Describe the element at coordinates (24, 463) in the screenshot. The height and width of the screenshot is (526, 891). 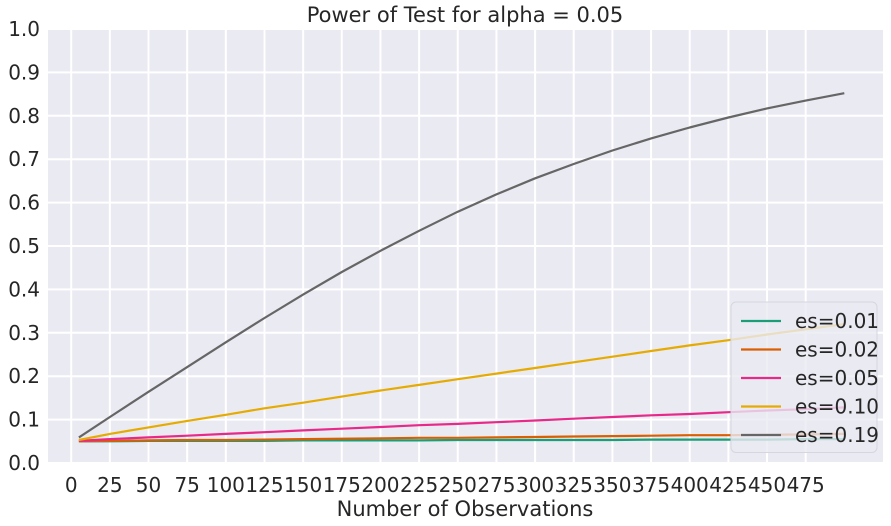
I see `y-tick-label: 0.0` at that location.